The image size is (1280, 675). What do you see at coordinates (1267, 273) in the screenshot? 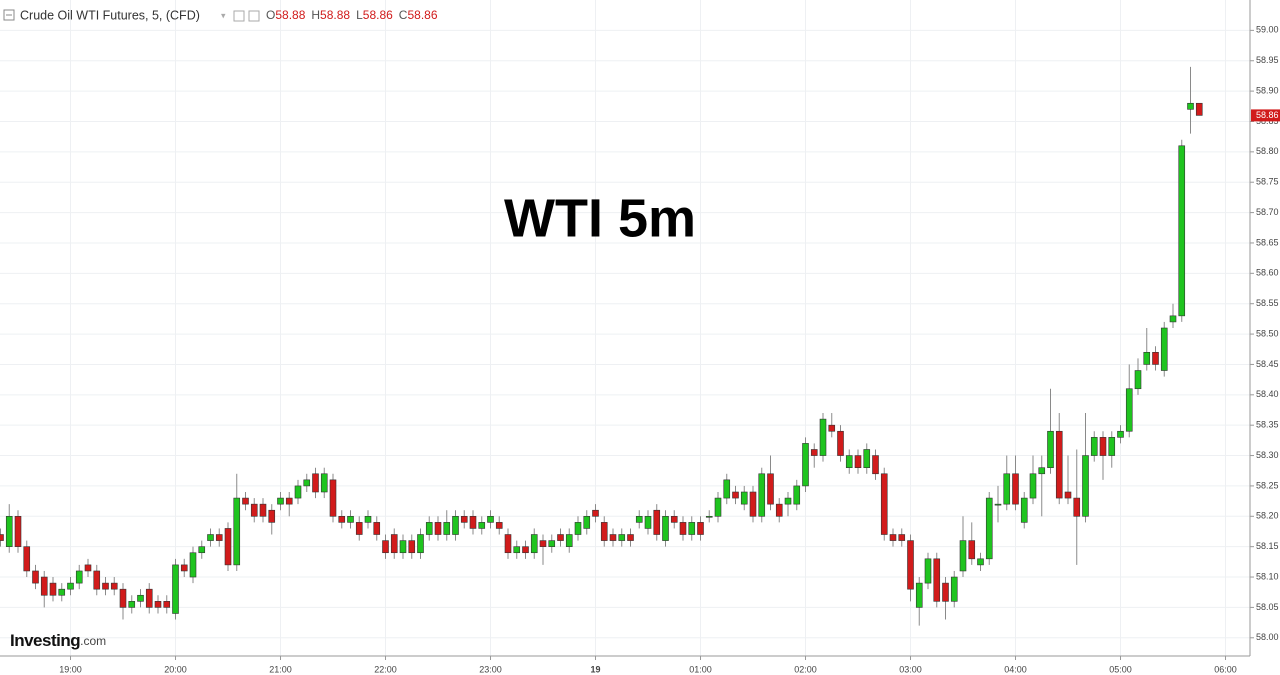
I see `y-tick-label: 58.60` at bounding box center [1267, 273].